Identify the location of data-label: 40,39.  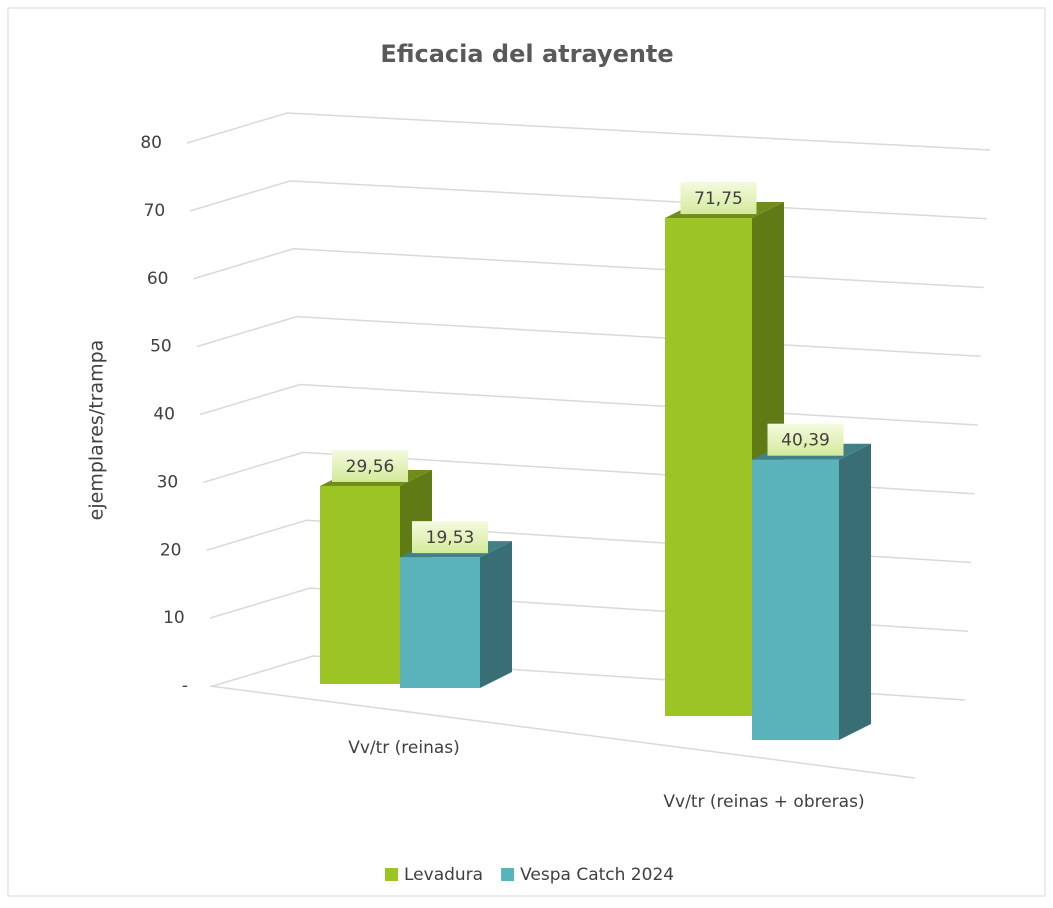
(805, 441).